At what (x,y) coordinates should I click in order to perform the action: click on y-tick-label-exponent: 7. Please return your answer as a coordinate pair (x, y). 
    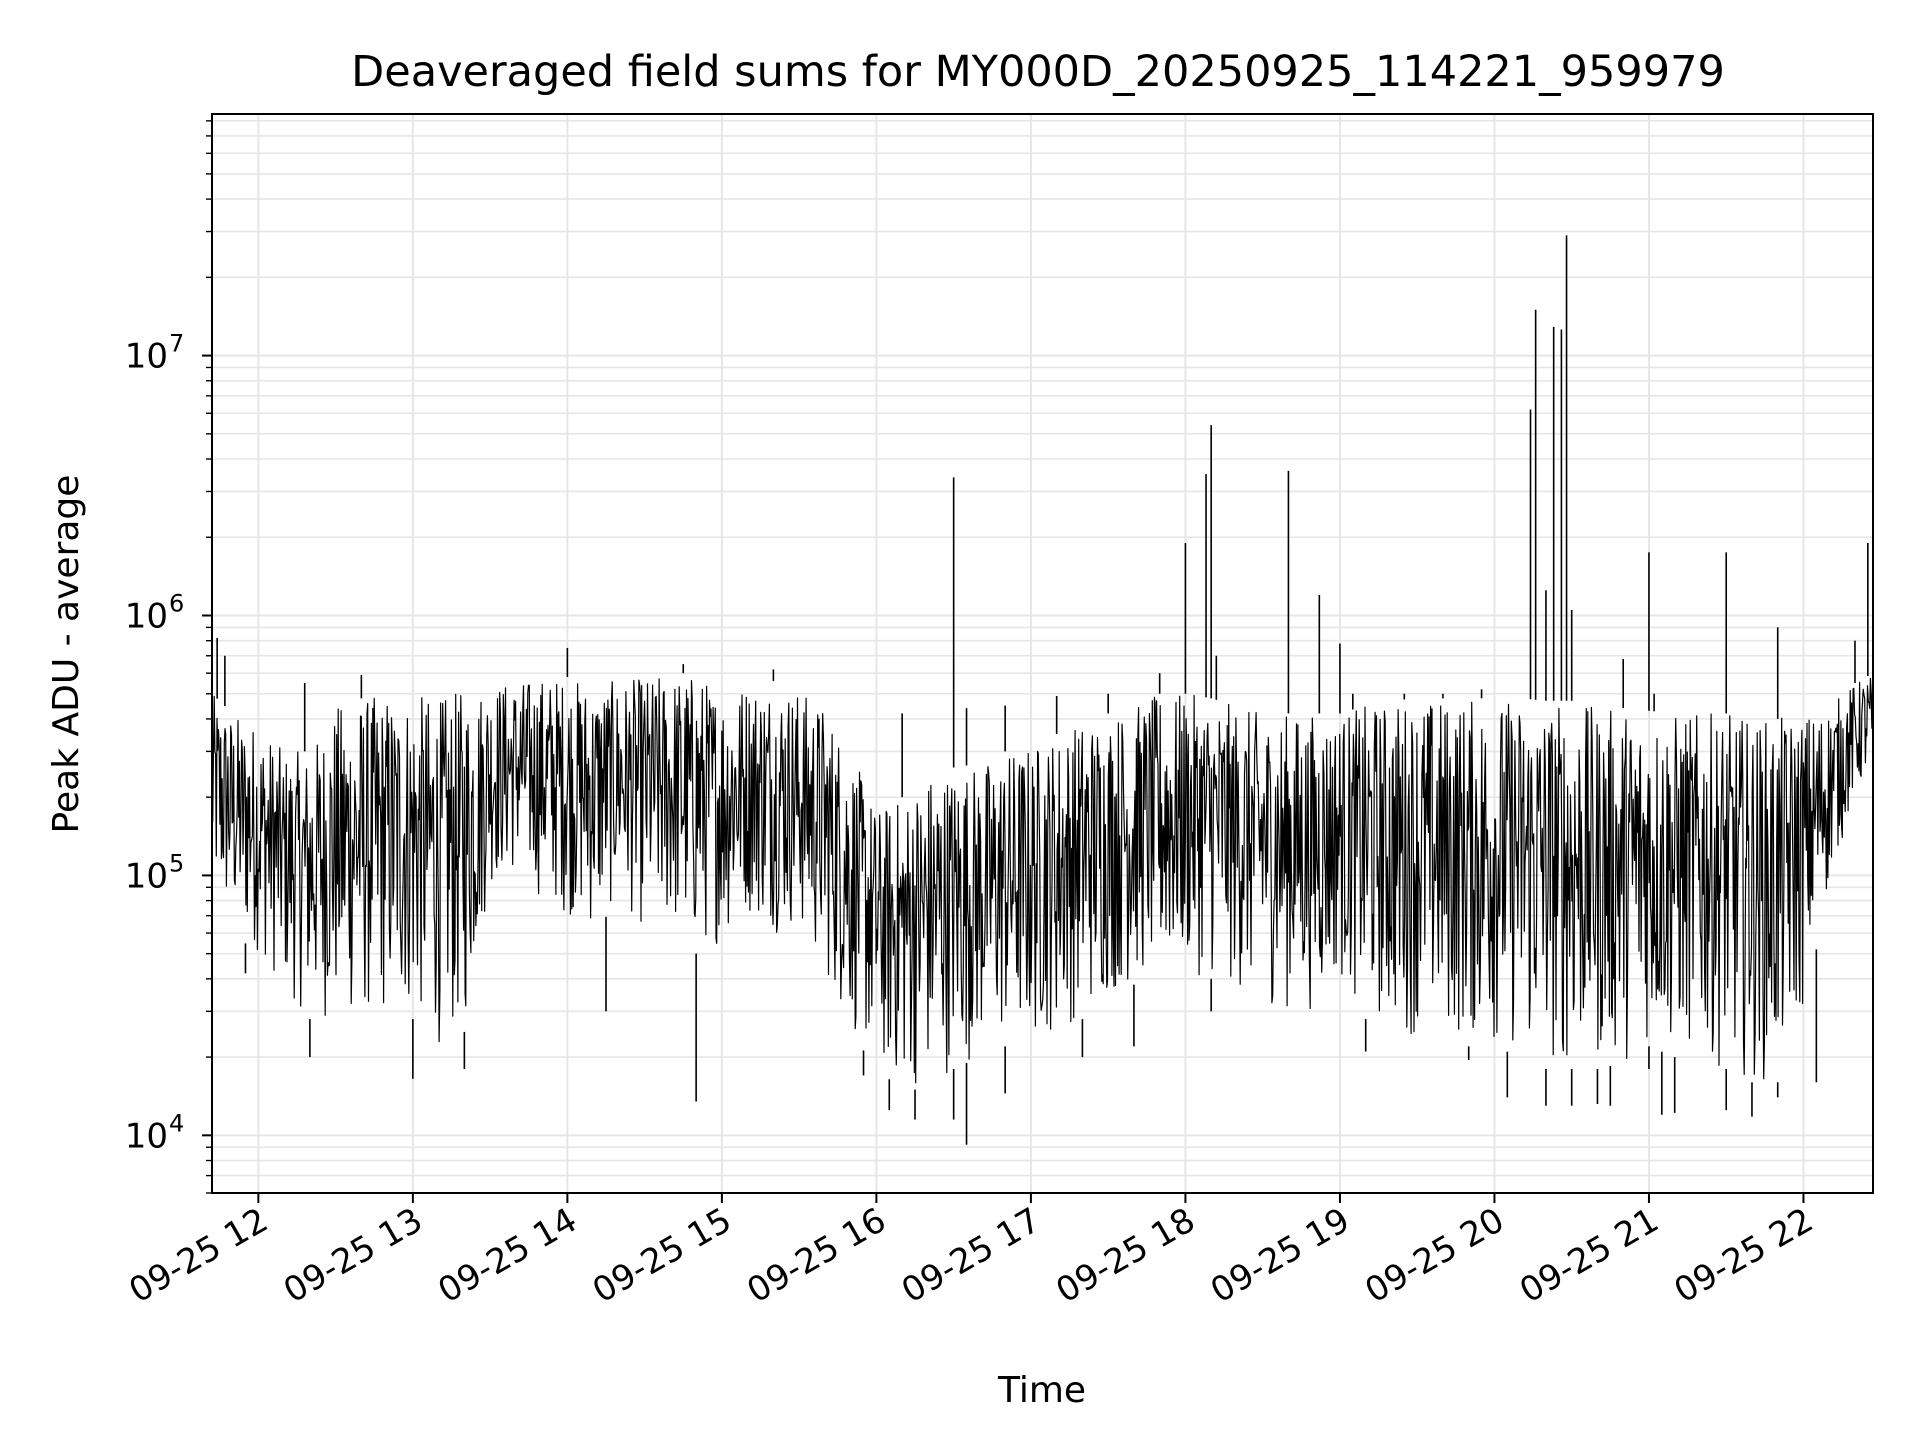
    Looking at the image, I should click on (176, 344).